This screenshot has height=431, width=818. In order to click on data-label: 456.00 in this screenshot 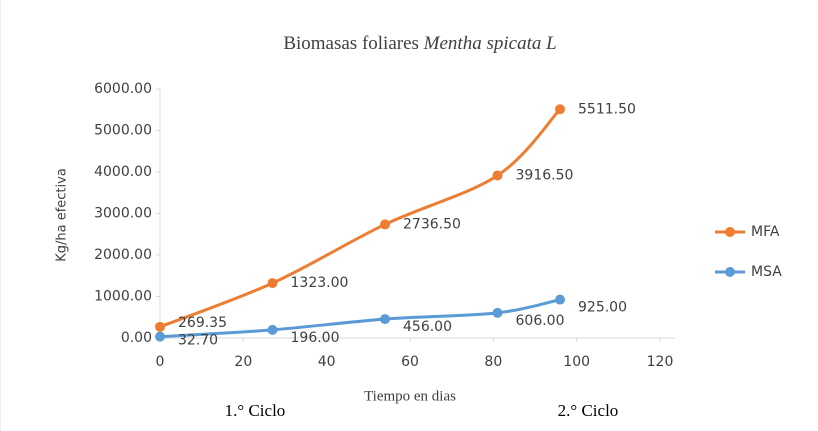, I will do `click(427, 327)`.